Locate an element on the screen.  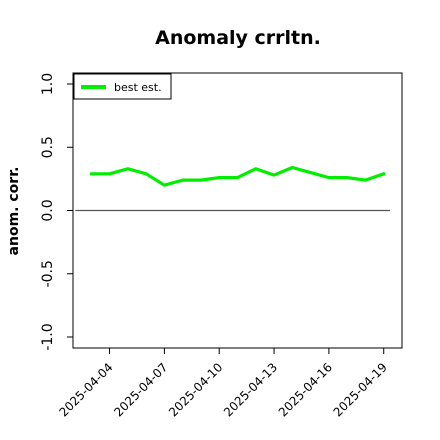
series-group is located at coordinates (237, 176).